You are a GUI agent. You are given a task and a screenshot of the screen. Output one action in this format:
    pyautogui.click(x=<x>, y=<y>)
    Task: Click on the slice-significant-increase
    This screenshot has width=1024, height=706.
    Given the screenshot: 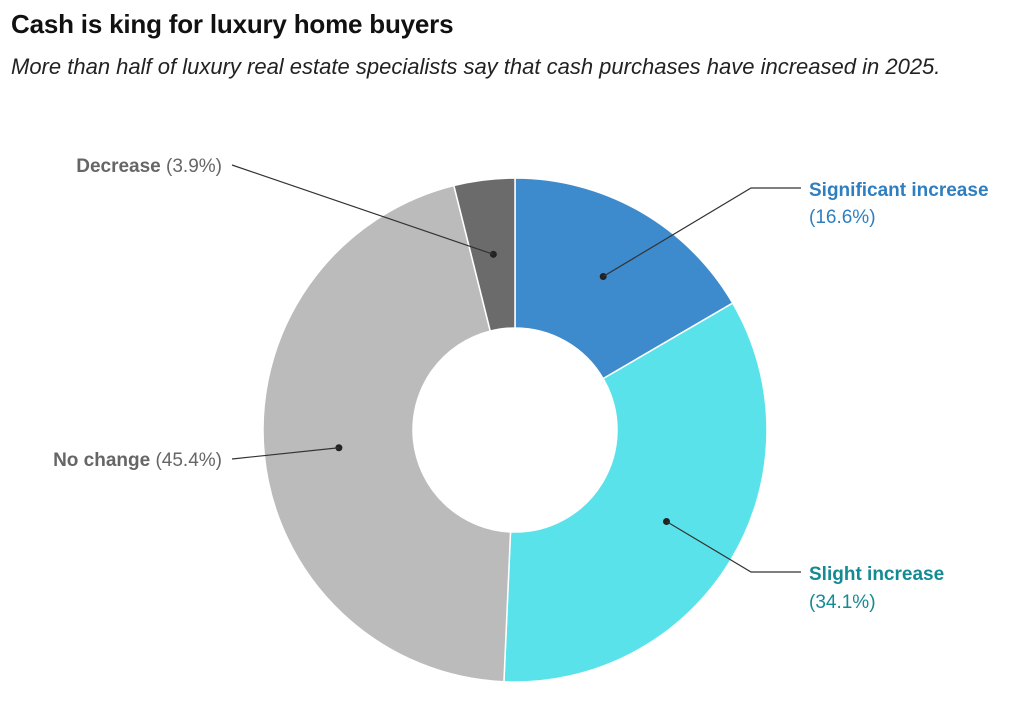 What is the action you would take?
    pyautogui.click(x=624, y=278)
    